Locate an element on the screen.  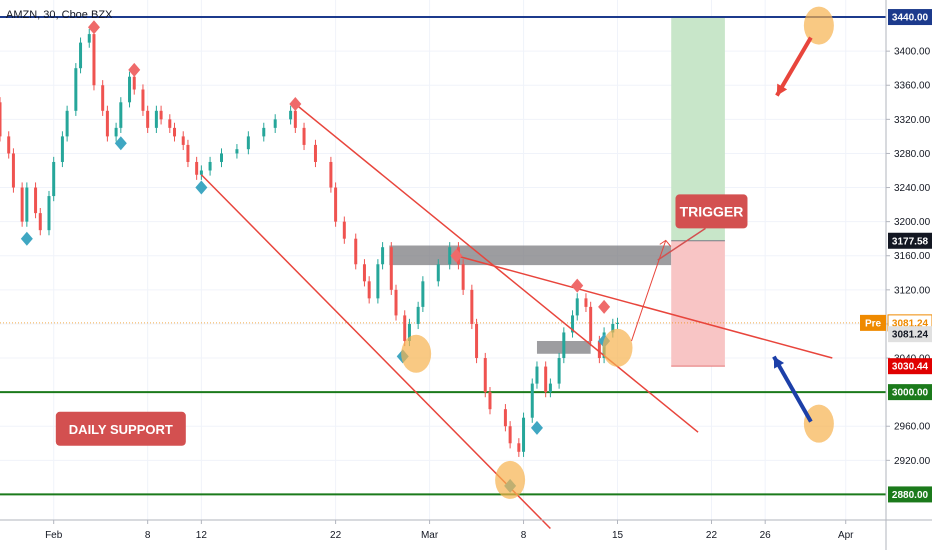
x-tick-label-8: 26 is located at coordinates (766, 535).